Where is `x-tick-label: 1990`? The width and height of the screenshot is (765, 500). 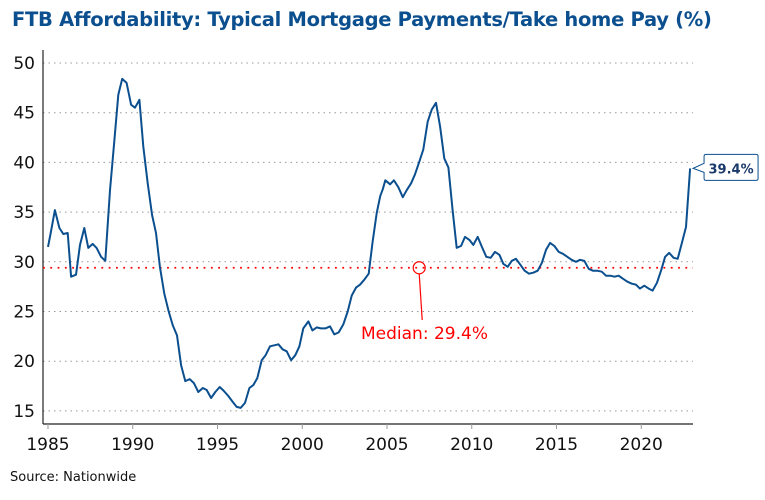
x-tick-label: 1990 is located at coordinates (132, 445).